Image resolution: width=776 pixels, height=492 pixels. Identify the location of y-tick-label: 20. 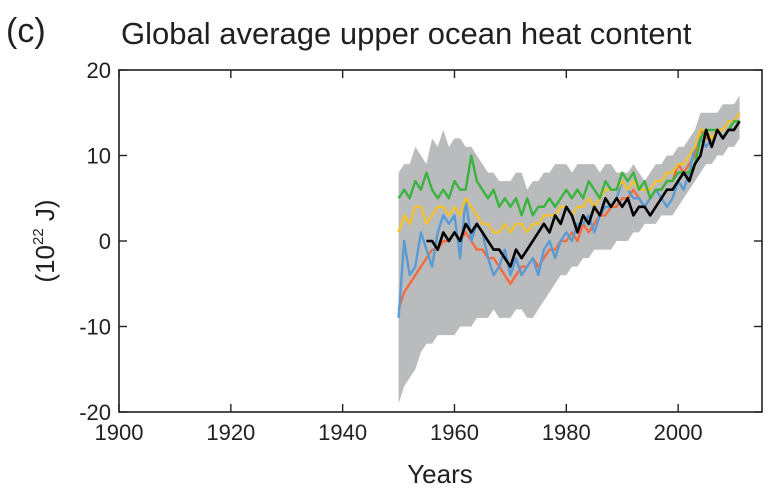
(99, 70).